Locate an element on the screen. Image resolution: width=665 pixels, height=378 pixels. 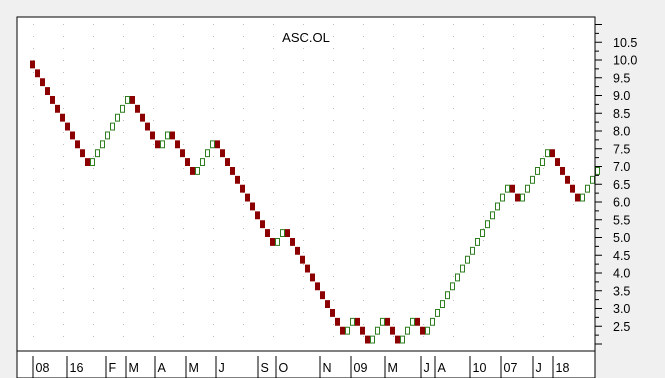
x-tick-label: S is located at coordinates (265, 368).